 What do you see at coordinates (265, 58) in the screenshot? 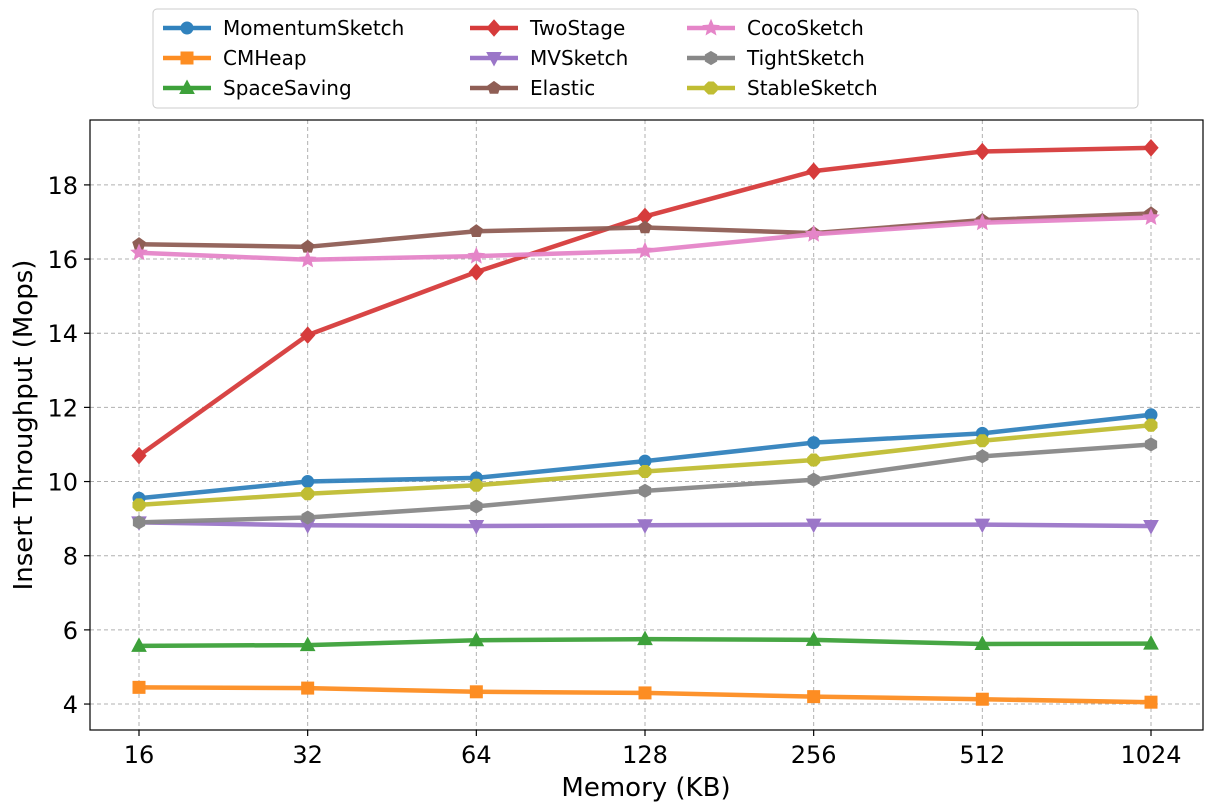
I see `legend-label-cmheap: CMHeap` at bounding box center [265, 58].